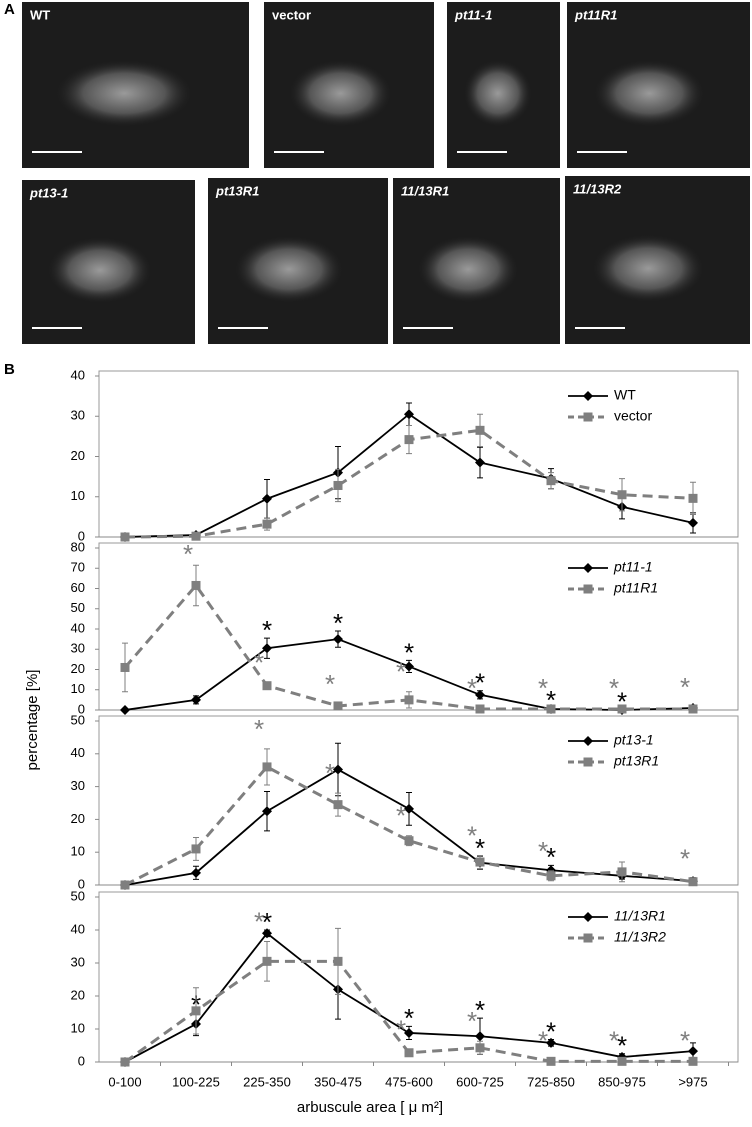 The height and width of the screenshot is (1127, 752). Describe the element at coordinates (124, 1081) in the screenshot. I see `x-tick-label: 0-100` at that location.